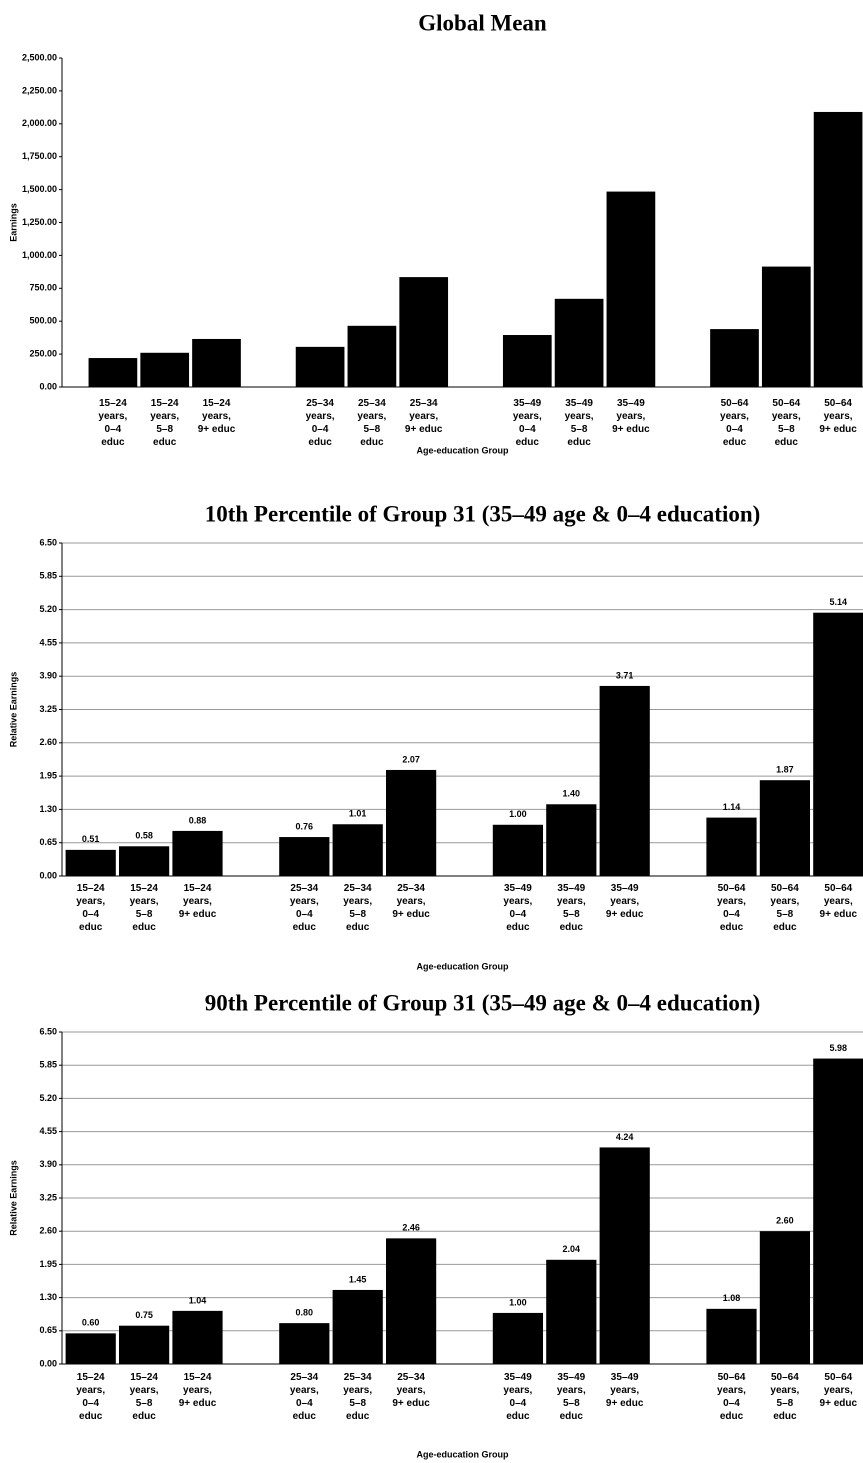 Image resolution: width=863 pixels, height=1463 pixels. I want to click on x-tick-label: 25–34 years, 5–8 educ, so click(358, 908).